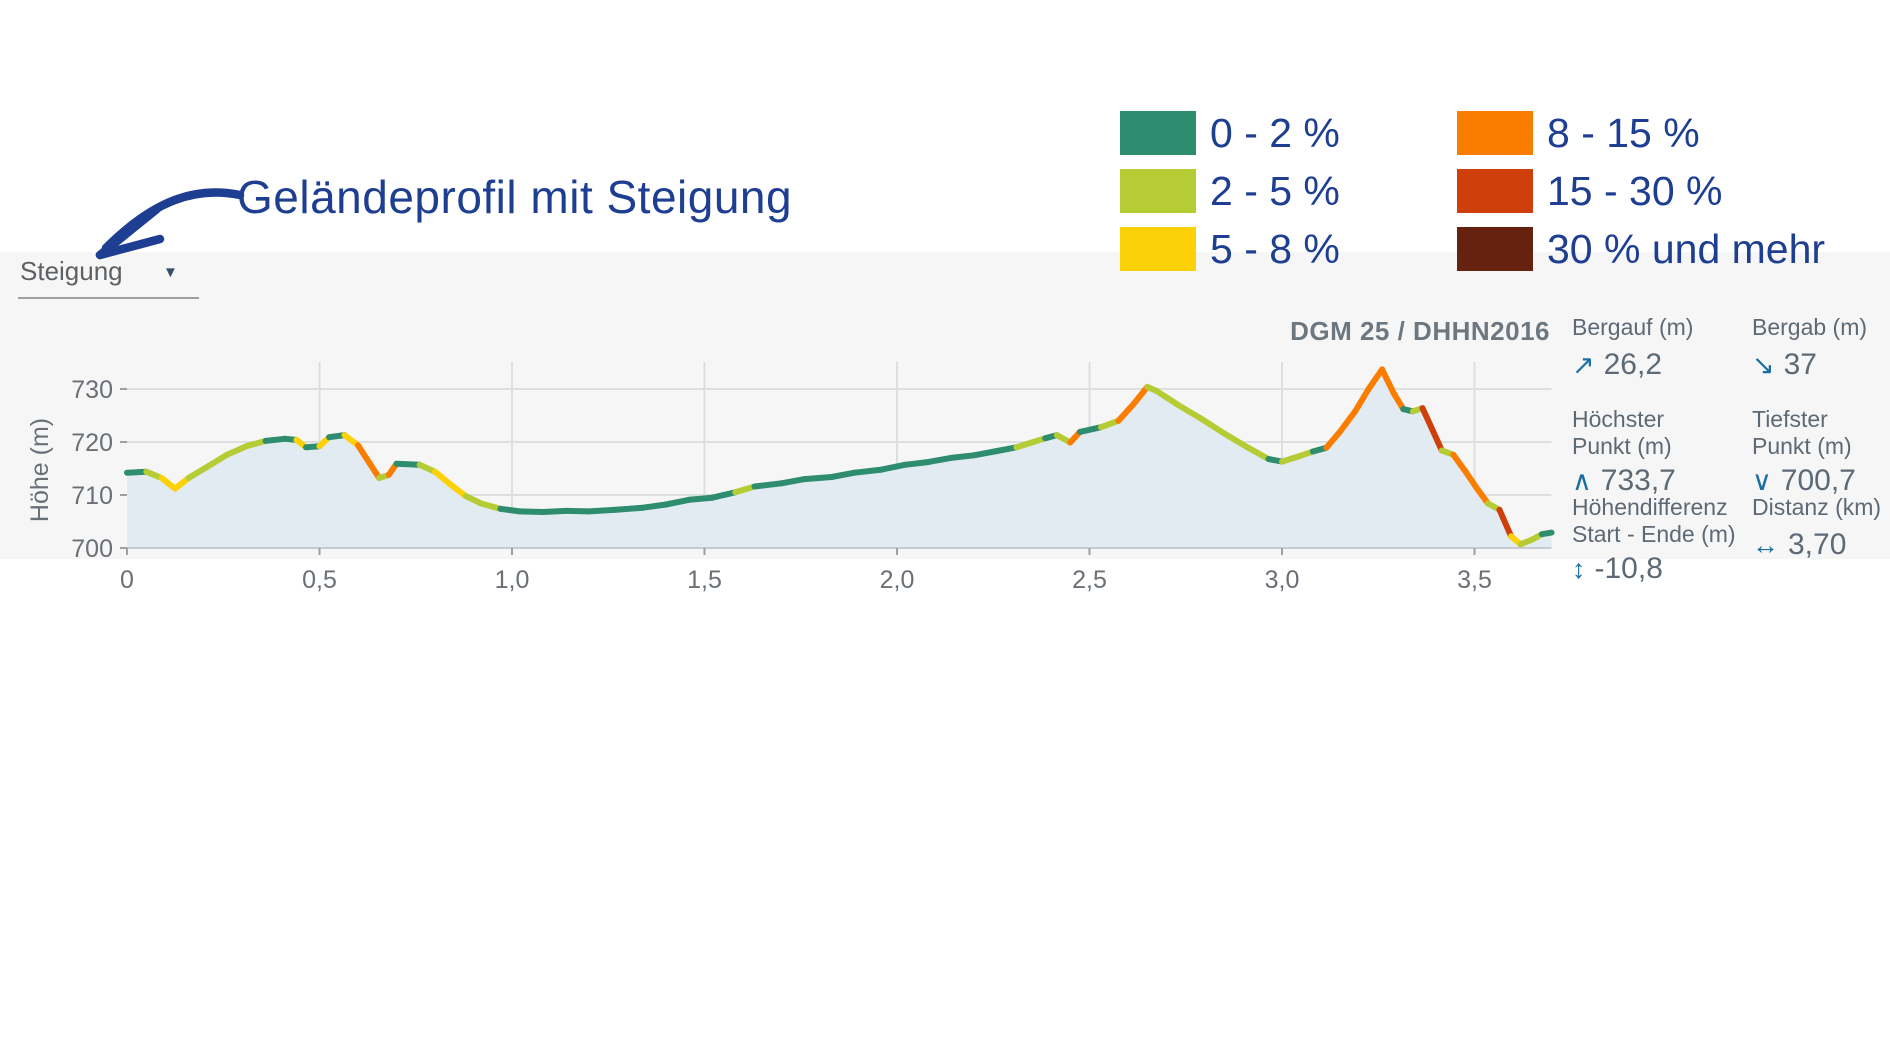 This screenshot has width=1890, height=1063. What do you see at coordinates (71, 271) in the screenshot?
I see `slope-mode-dropdown-label: Steigung` at bounding box center [71, 271].